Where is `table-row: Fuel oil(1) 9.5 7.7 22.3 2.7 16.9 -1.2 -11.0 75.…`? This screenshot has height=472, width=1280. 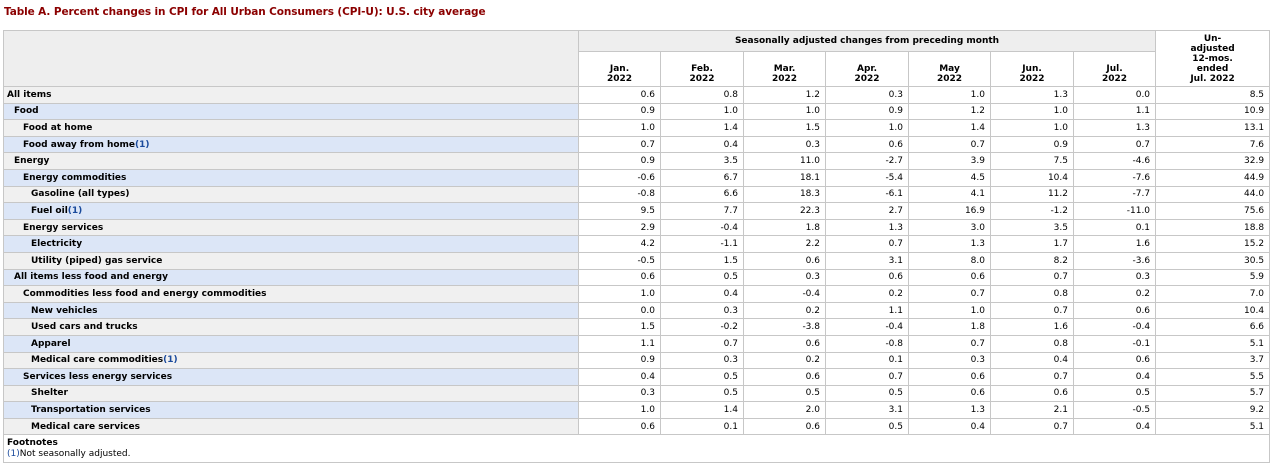
table-row: Fuel oil(1) 9.5 7.7 22.3 2.7 16.9 -1.2 -11.0 75.… is located at coordinates (637, 211).